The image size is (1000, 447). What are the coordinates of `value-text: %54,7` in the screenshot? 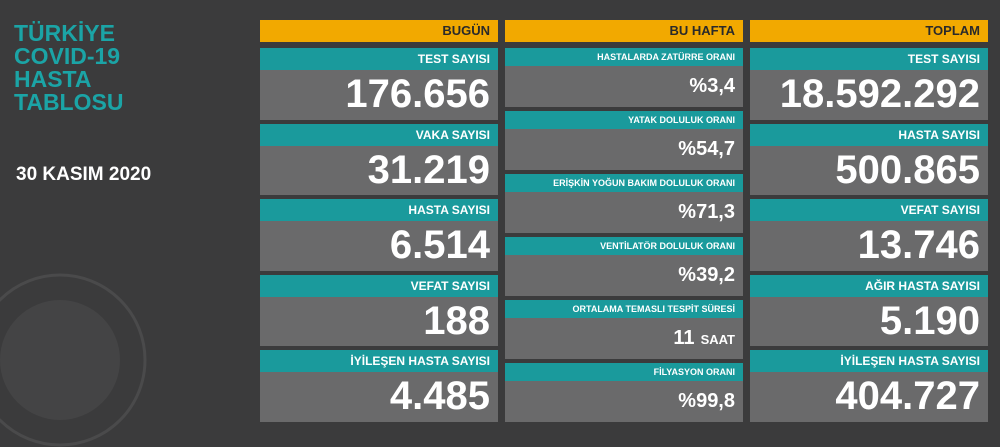 It's located at (706, 149).